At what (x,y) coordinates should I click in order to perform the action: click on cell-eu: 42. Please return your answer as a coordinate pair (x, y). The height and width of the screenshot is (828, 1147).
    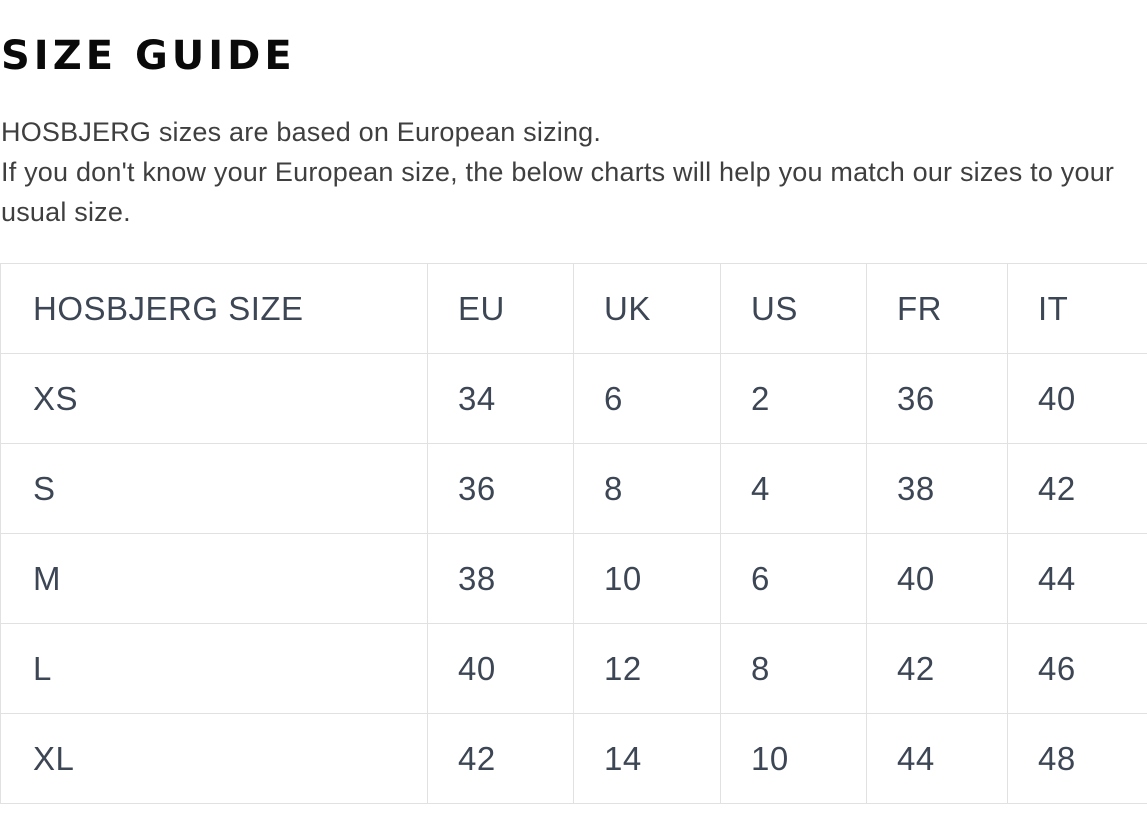
    Looking at the image, I should click on (501, 759).